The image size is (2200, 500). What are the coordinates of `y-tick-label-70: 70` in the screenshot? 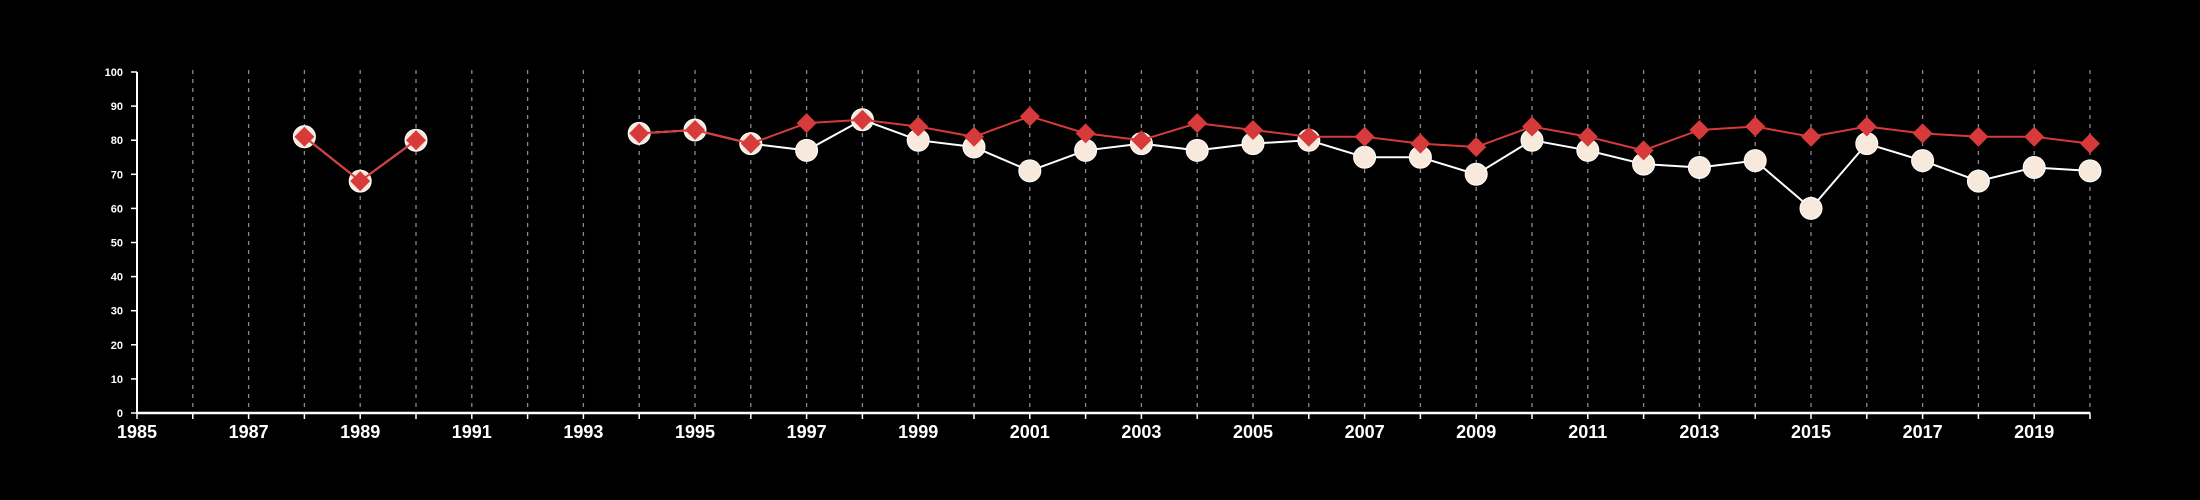 It's located at (117, 175).